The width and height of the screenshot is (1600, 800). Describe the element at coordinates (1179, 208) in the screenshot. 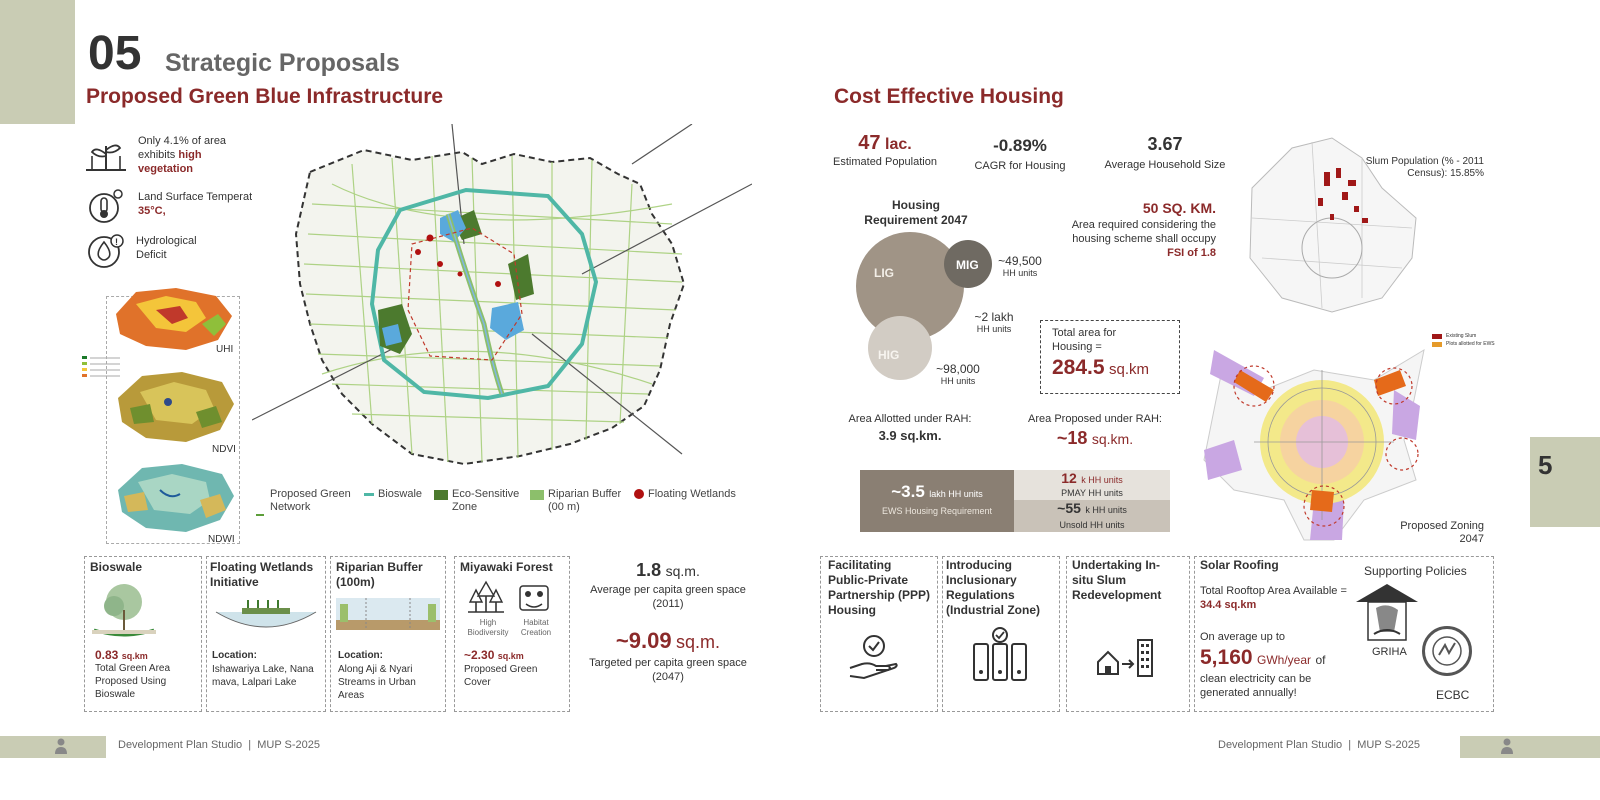

I see `area-required-value: 50 SQ. KM.` at that location.